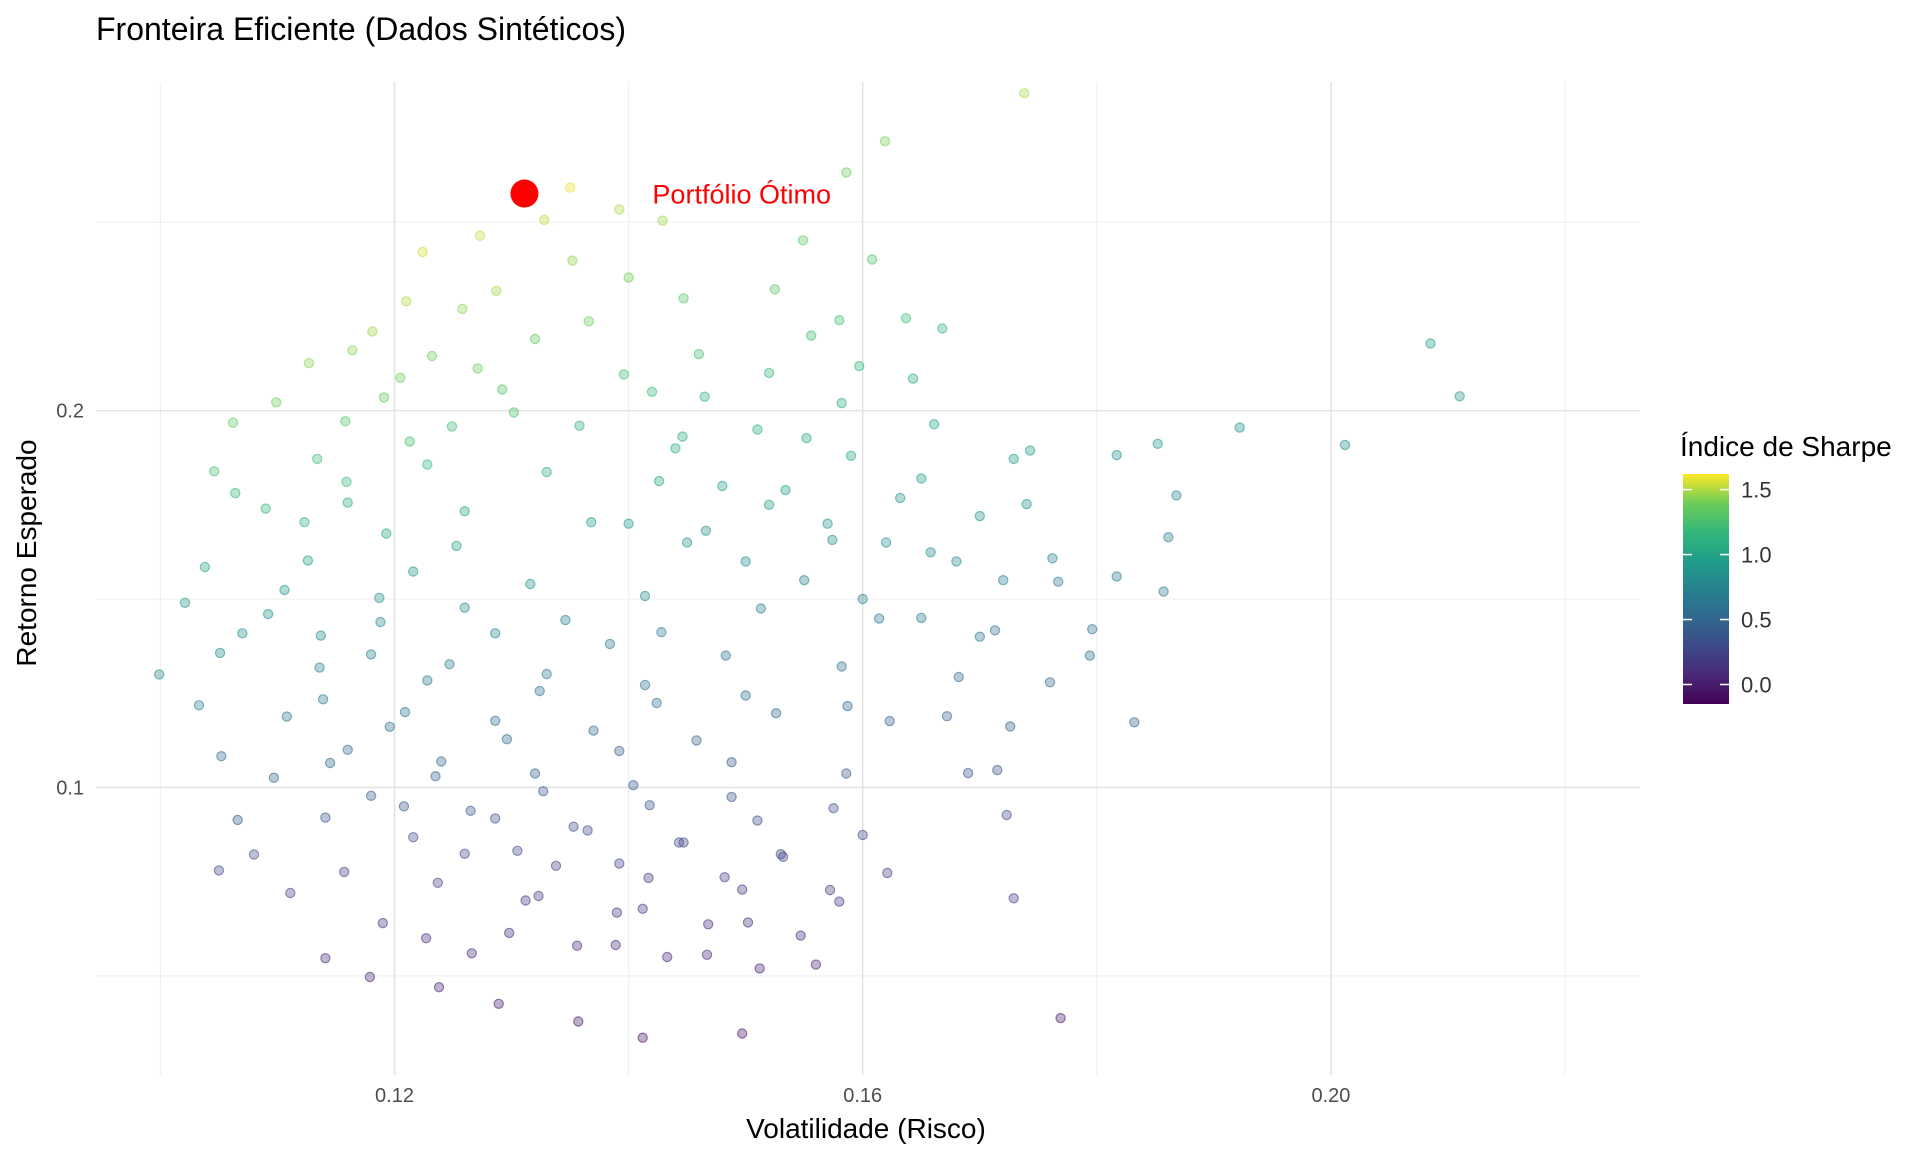 Image resolution: width=1920 pixels, height=1157 pixels. Describe the element at coordinates (1786, 446) in the screenshot. I see `legend-title: Índice de Sharpe` at that location.